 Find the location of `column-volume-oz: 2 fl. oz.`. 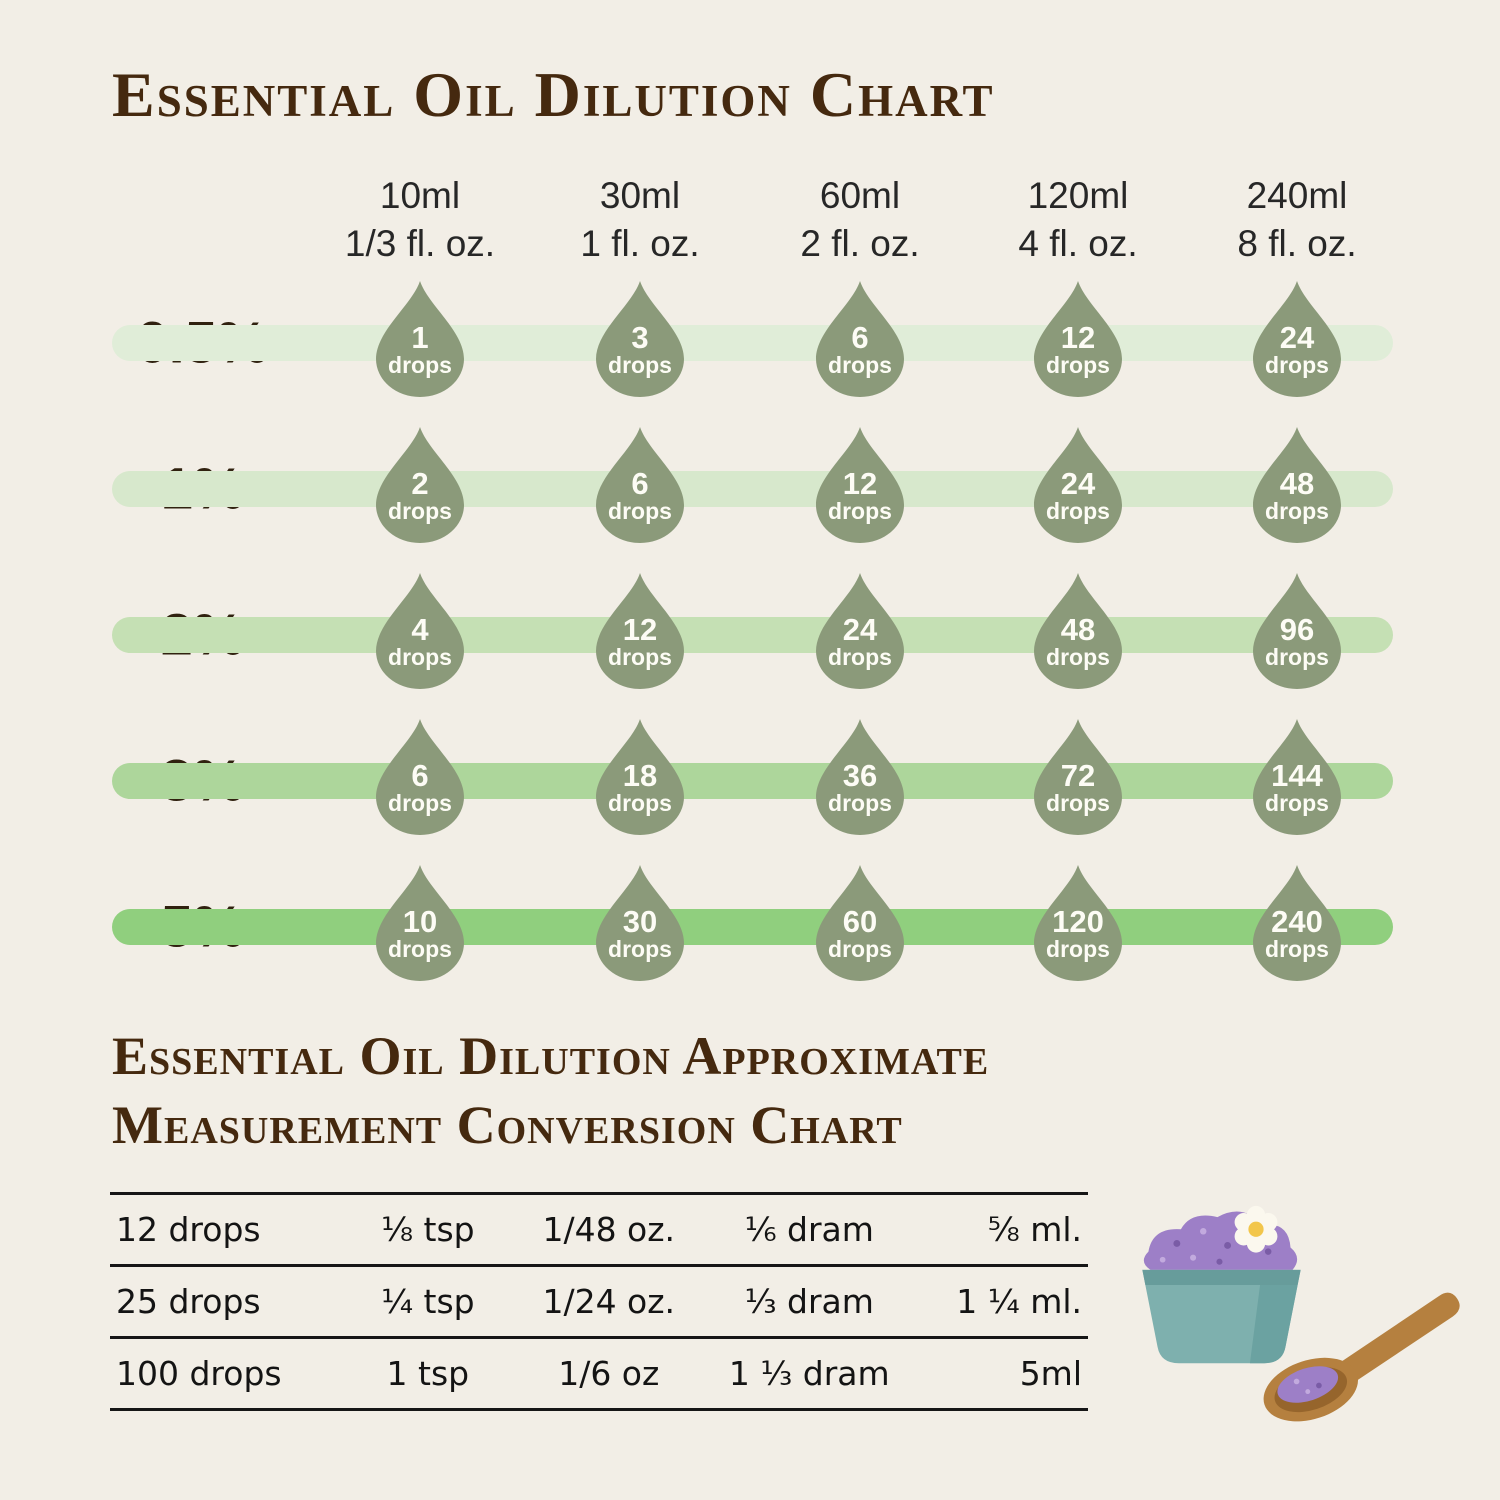

column-volume-oz: 2 fl. oz. is located at coordinates (860, 244).